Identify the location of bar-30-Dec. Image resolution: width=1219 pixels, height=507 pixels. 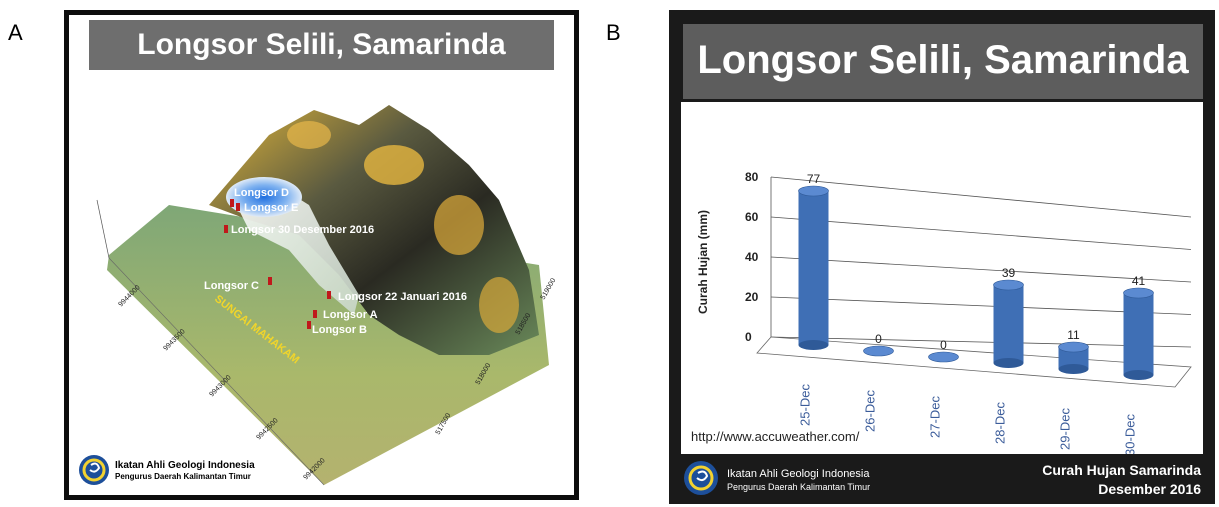
(1138, 333).